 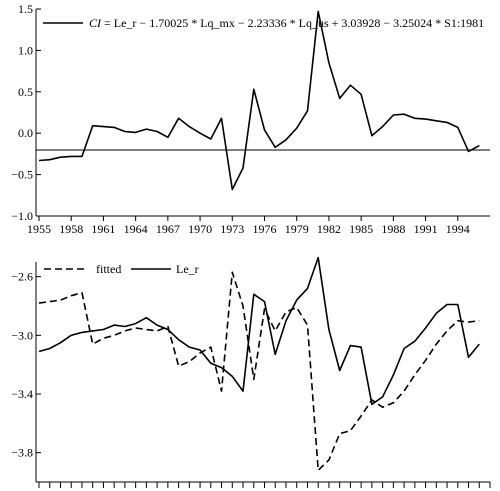 What do you see at coordinates (26, 365) in the screenshot?
I see `bottom-y-ticks: −3.8 −3.4 −3.0 −2.6` at bounding box center [26, 365].